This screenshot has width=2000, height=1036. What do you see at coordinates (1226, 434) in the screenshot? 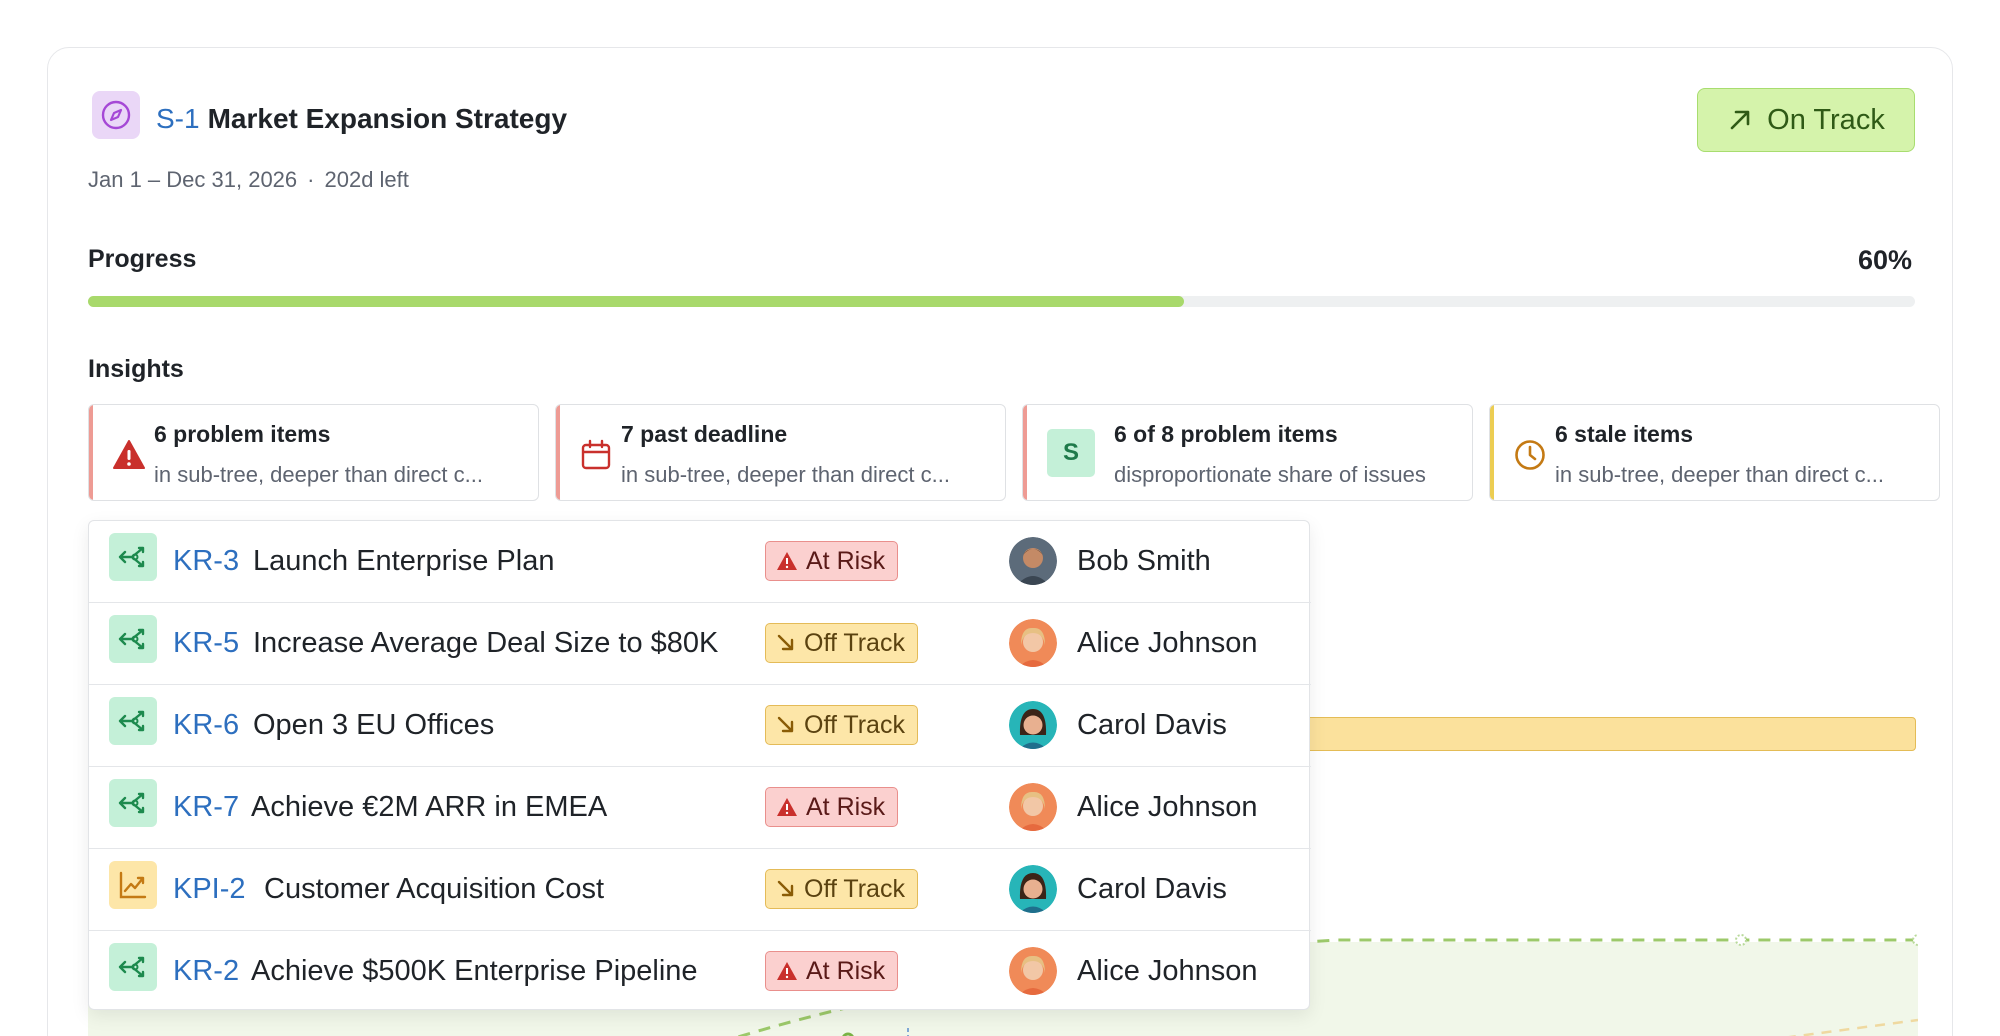
I see `insight-title: 6 of 8 problem items` at bounding box center [1226, 434].